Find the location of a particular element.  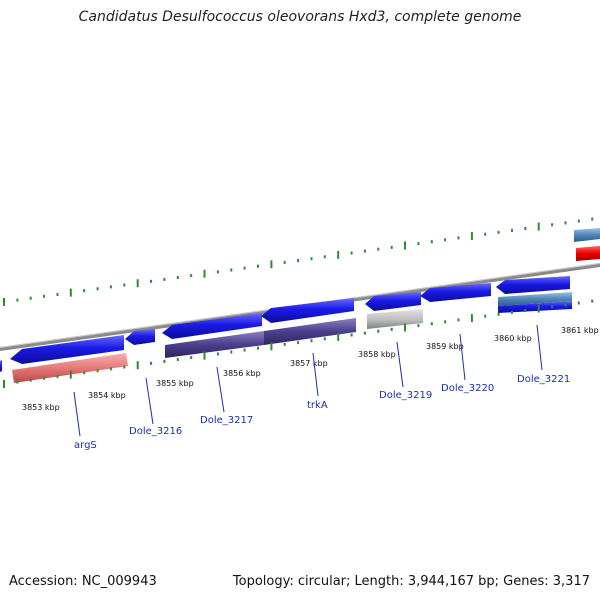

gene-Dole_3217-bar is located at coordinates (214, 344).